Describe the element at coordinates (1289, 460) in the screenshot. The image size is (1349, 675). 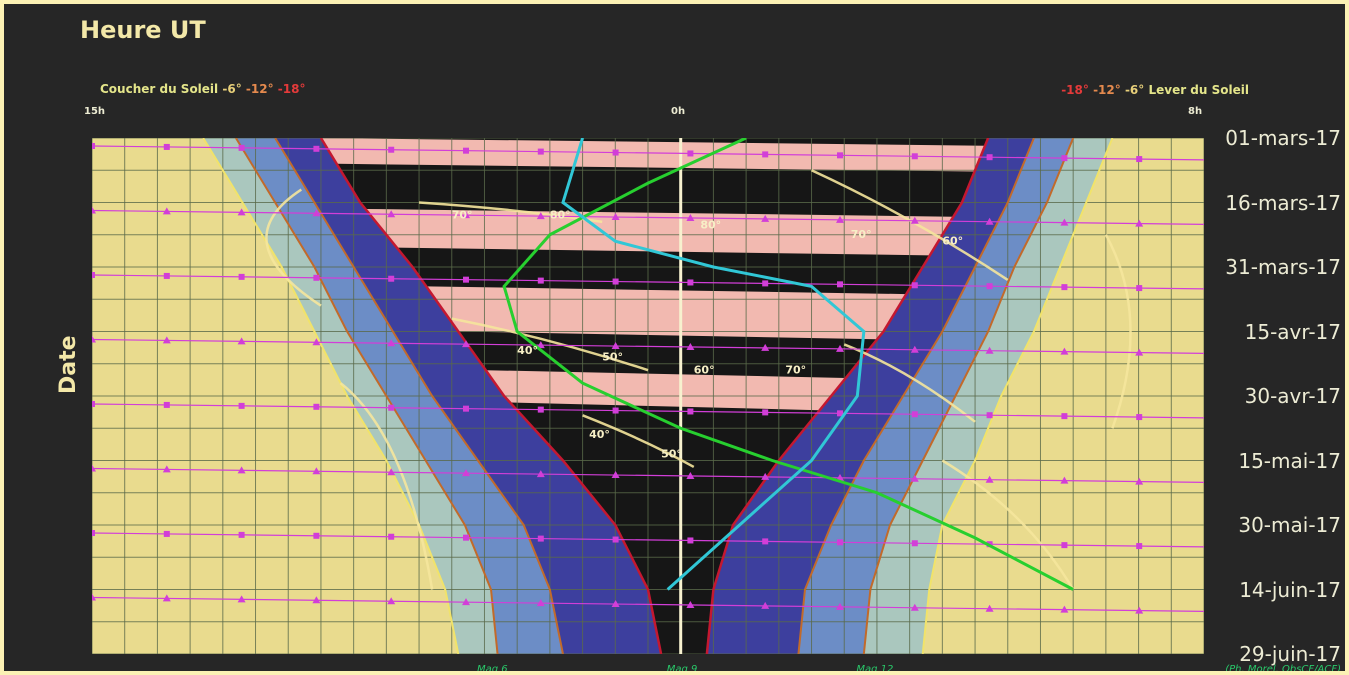
I see `y-tick-date: 15-mai-17` at that location.